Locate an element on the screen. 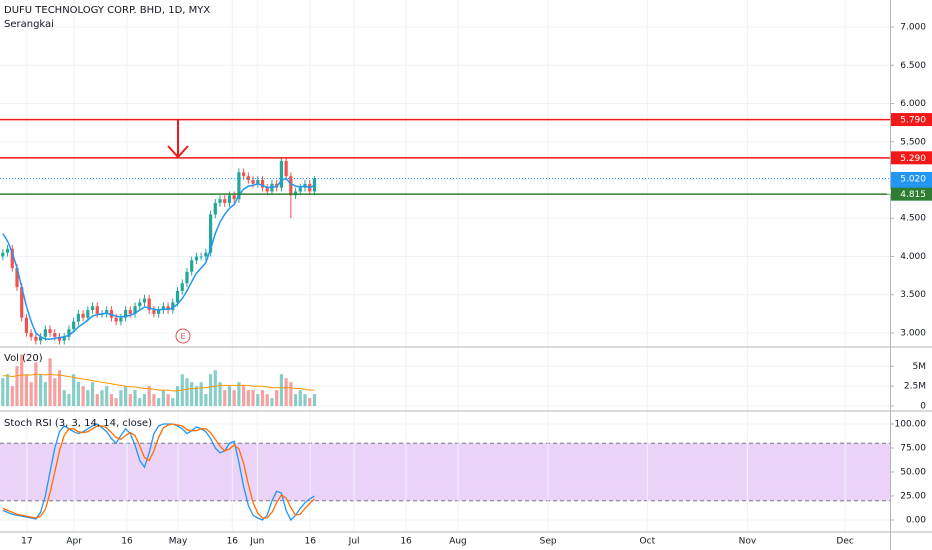  x-tick-label: Aug is located at coordinates (458, 542).